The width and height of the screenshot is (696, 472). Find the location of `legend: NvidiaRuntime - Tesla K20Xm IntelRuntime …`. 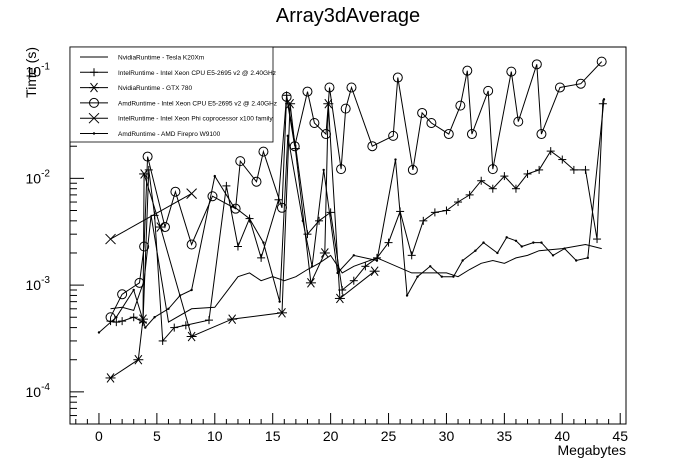

legend: NvidiaRuntime - Tesla K20Xm IntelRuntime … is located at coordinates (173, 94).